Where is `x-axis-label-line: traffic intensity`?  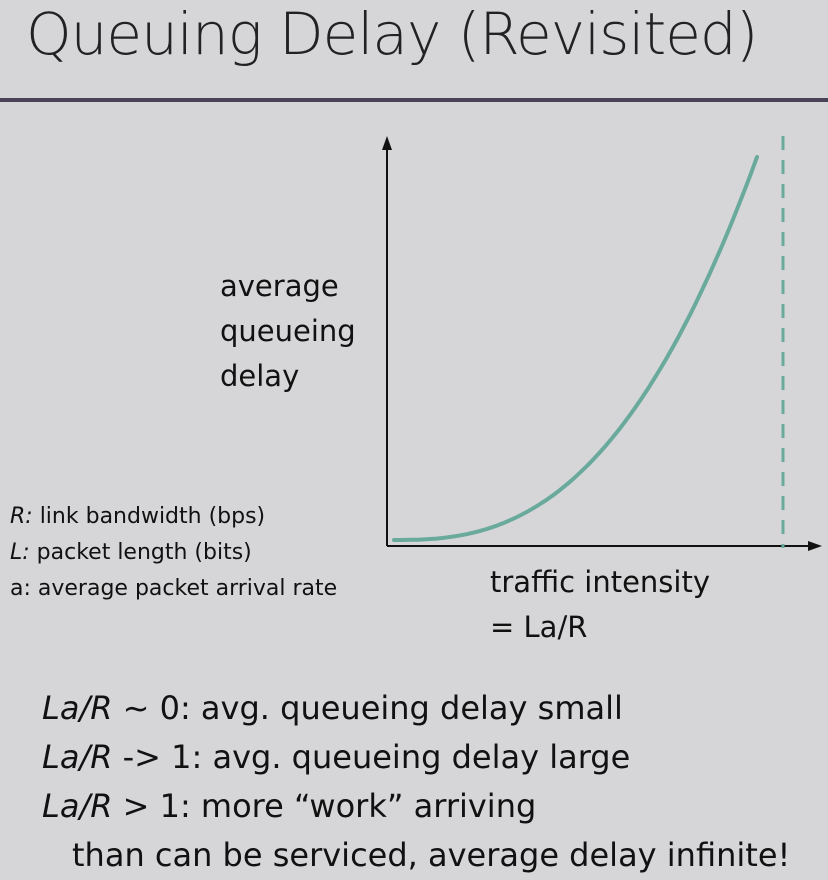 x-axis-label-line: traffic intensity is located at coordinates (600, 582).